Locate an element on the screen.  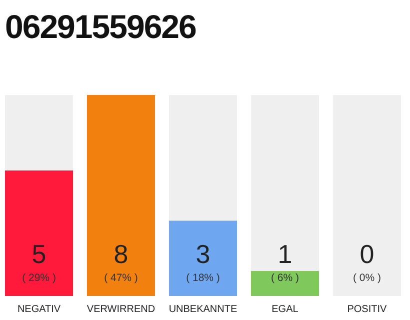
annotation: 0 is located at coordinates (367, 254).